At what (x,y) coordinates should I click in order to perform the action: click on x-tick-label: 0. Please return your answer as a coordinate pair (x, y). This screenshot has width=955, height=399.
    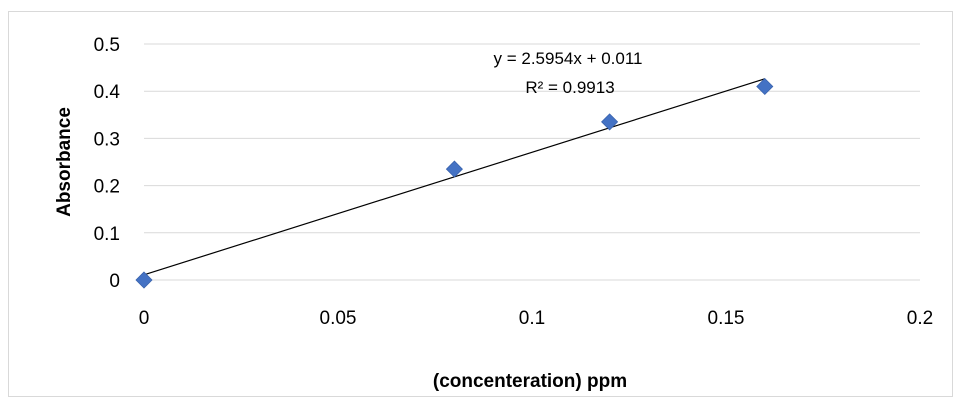
    Looking at the image, I should click on (144, 318).